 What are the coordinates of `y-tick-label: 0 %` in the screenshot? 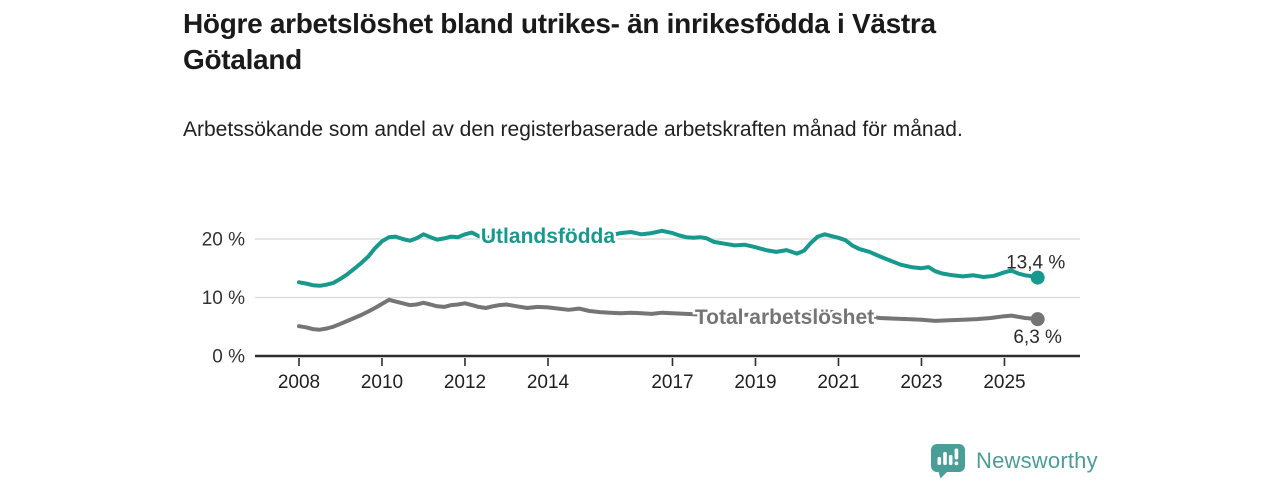 It's located at (228, 357).